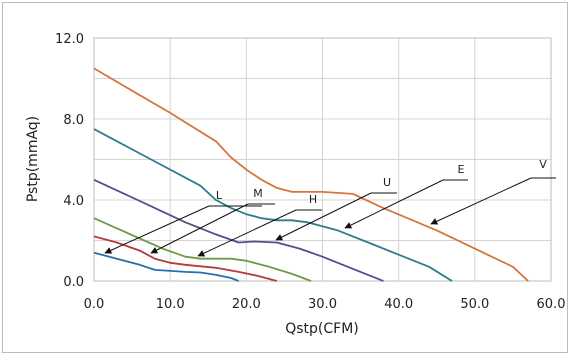  I want to click on callout-v: V, so click(493, 191).